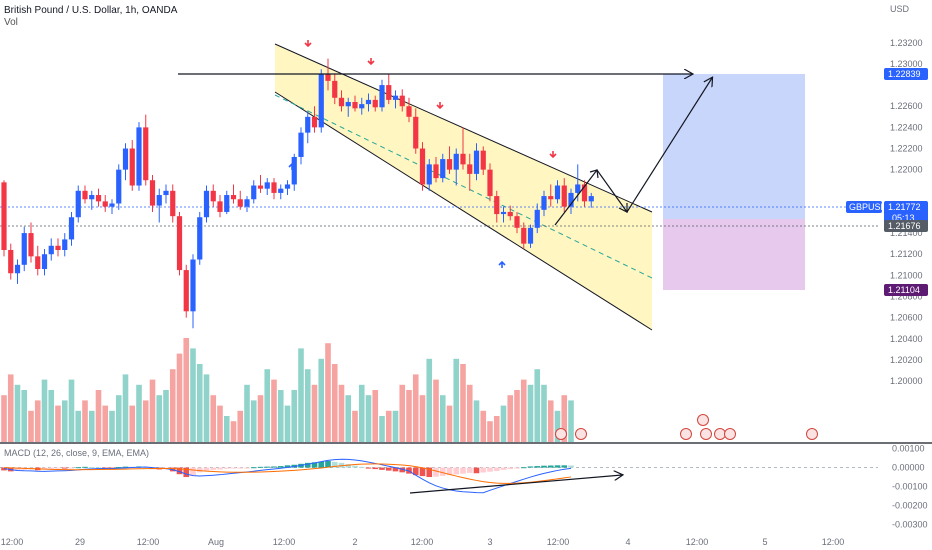 This screenshot has width=932, height=550. What do you see at coordinates (864, 207) in the screenshot?
I see `symbol-badge` at bounding box center [864, 207].